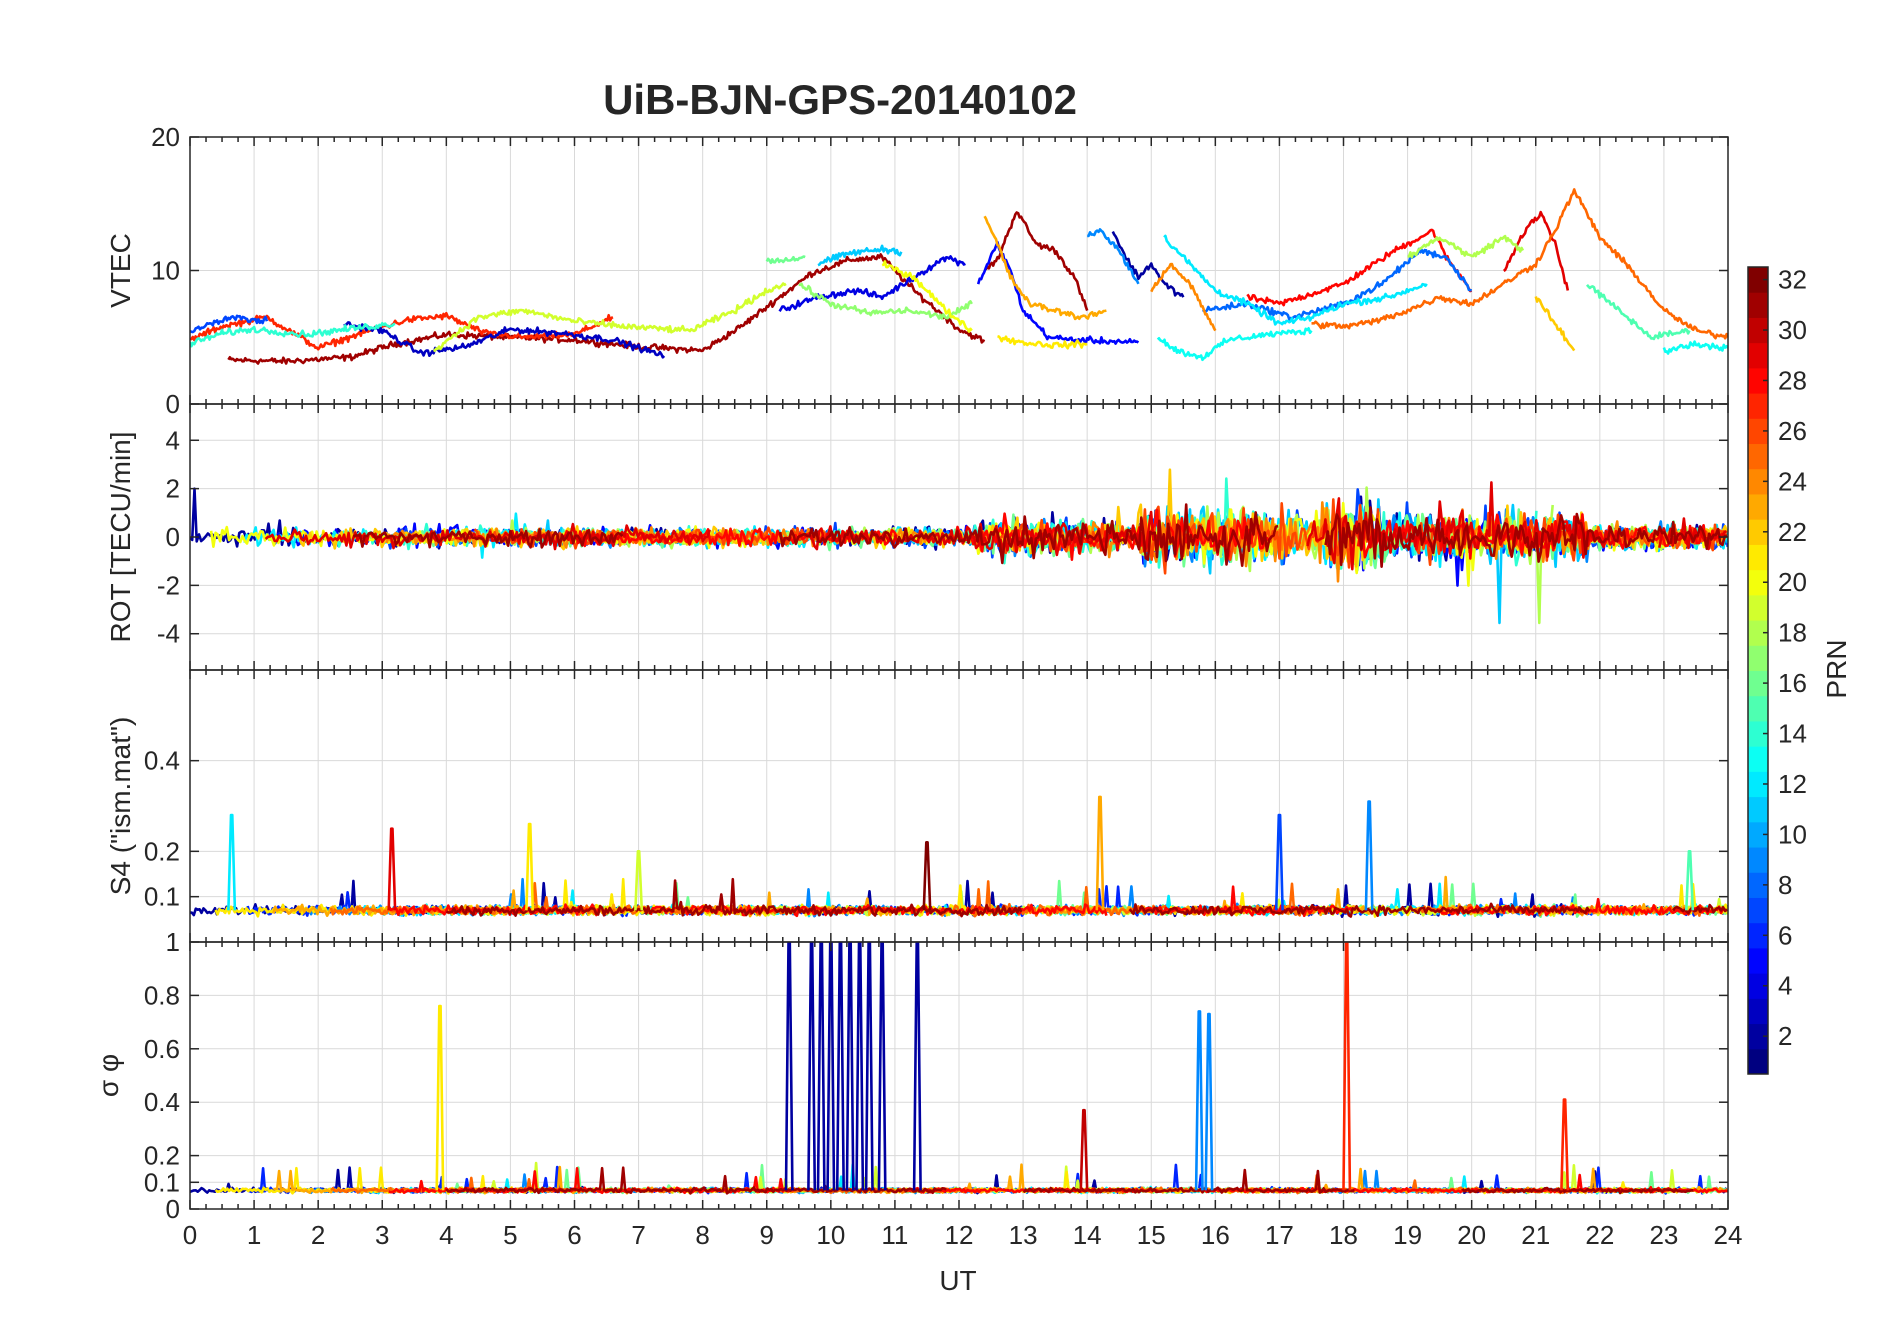 The height and width of the screenshot is (1330, 1902). Describe the element at coordinates (1792, 532) in the screenshot. I see `colorbar-tick-label: 22` at that location.